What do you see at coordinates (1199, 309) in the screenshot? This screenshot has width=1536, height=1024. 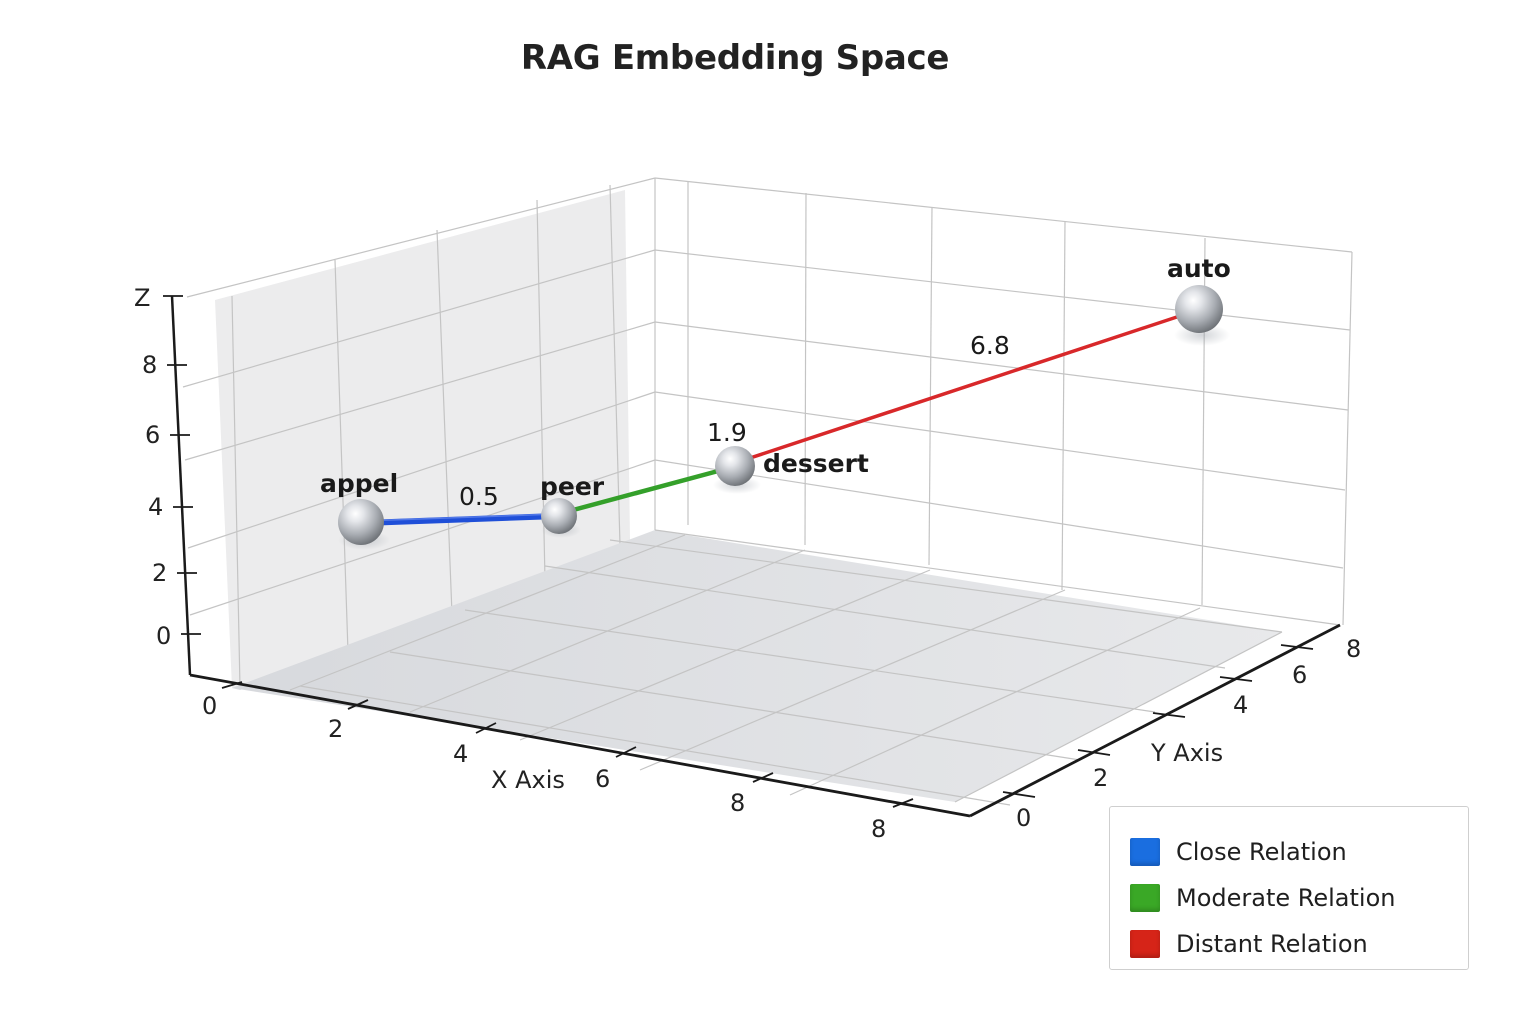 I see `point-auto` at bounding box center [1199, 309].